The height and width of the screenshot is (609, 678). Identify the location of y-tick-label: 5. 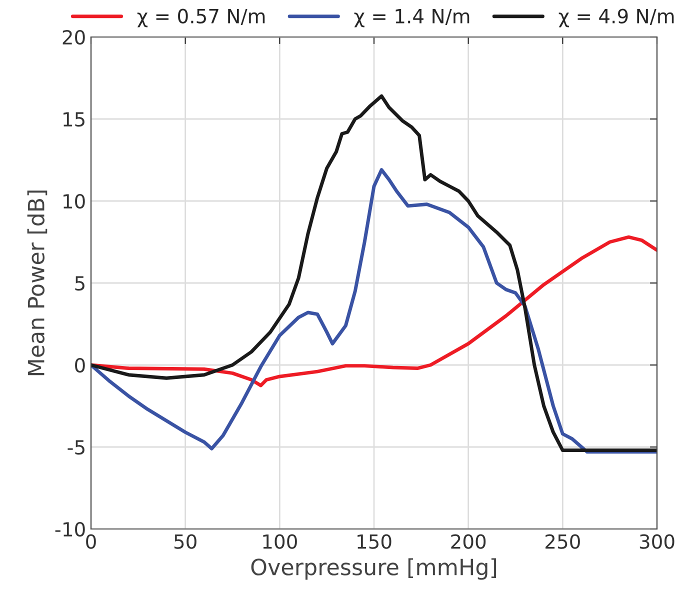
(79, 283).